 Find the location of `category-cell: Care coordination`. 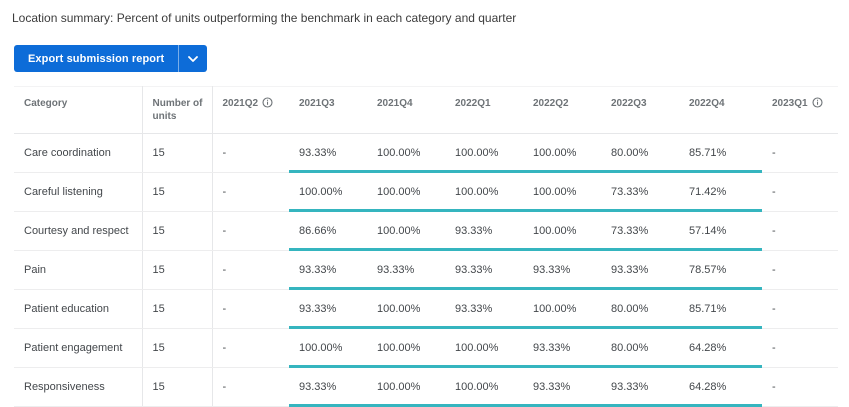

category-cell: Care coordination is located at coordinates (78, 153).